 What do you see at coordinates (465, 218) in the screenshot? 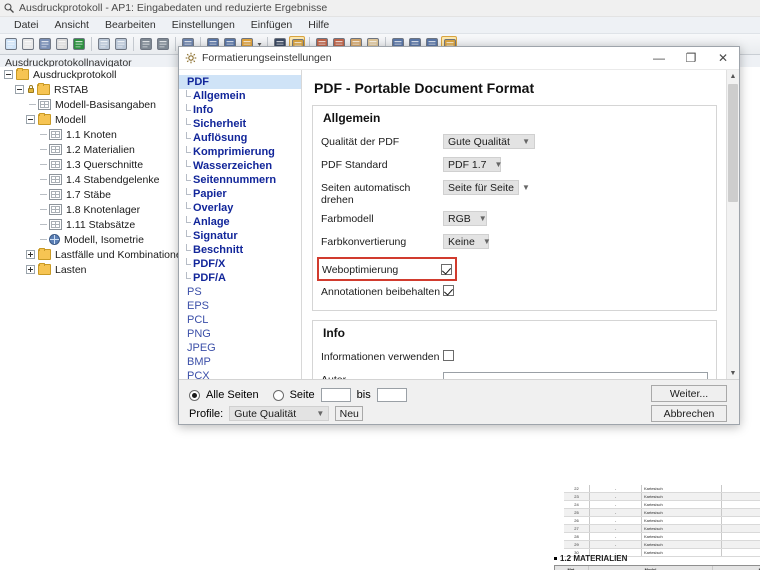
I see `colormodel-select: RGB ▼` at bounding box center [465, 218].